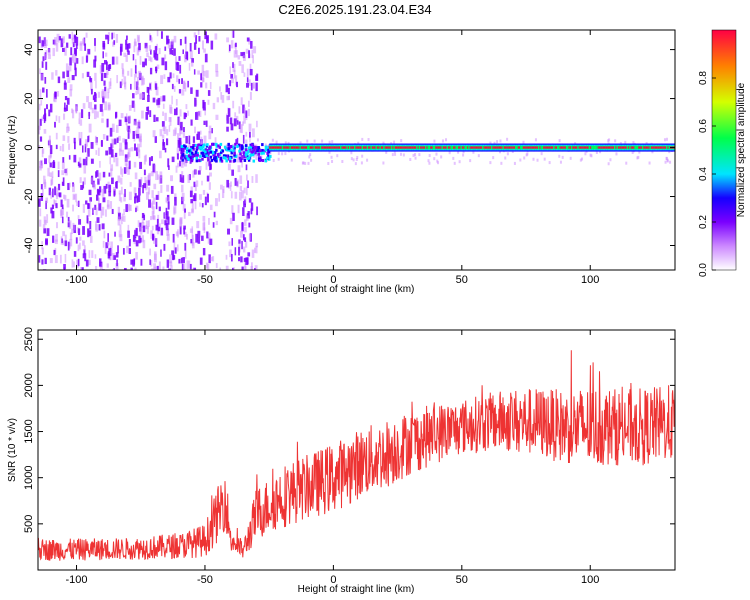 Image resolution: width=750 pixels, height=600 pixels. What do you see at coordinates (29, 49) in the screenshot?
I see `y-tick-label: 40` at bounding box center [29, 49].